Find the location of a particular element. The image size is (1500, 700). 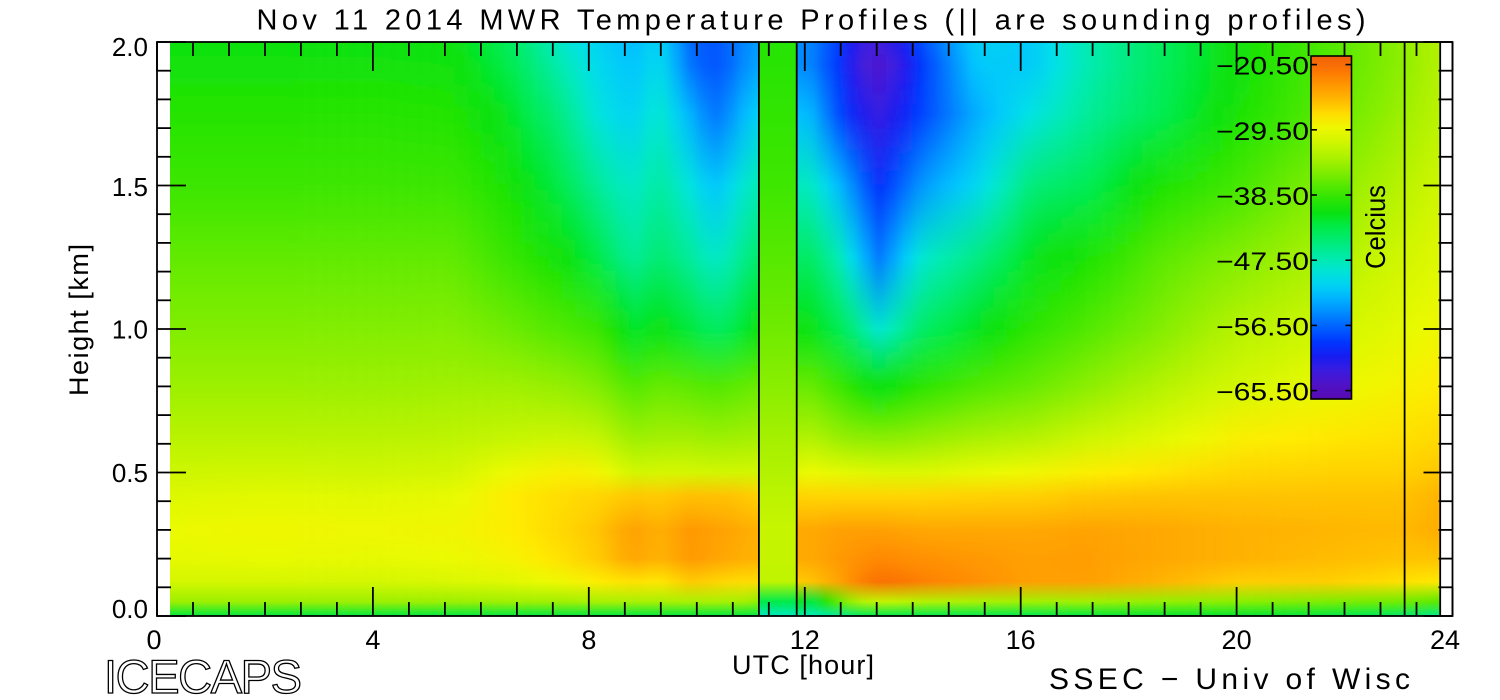

svg-text: −65.50 is located at coordinates (1262, 393).